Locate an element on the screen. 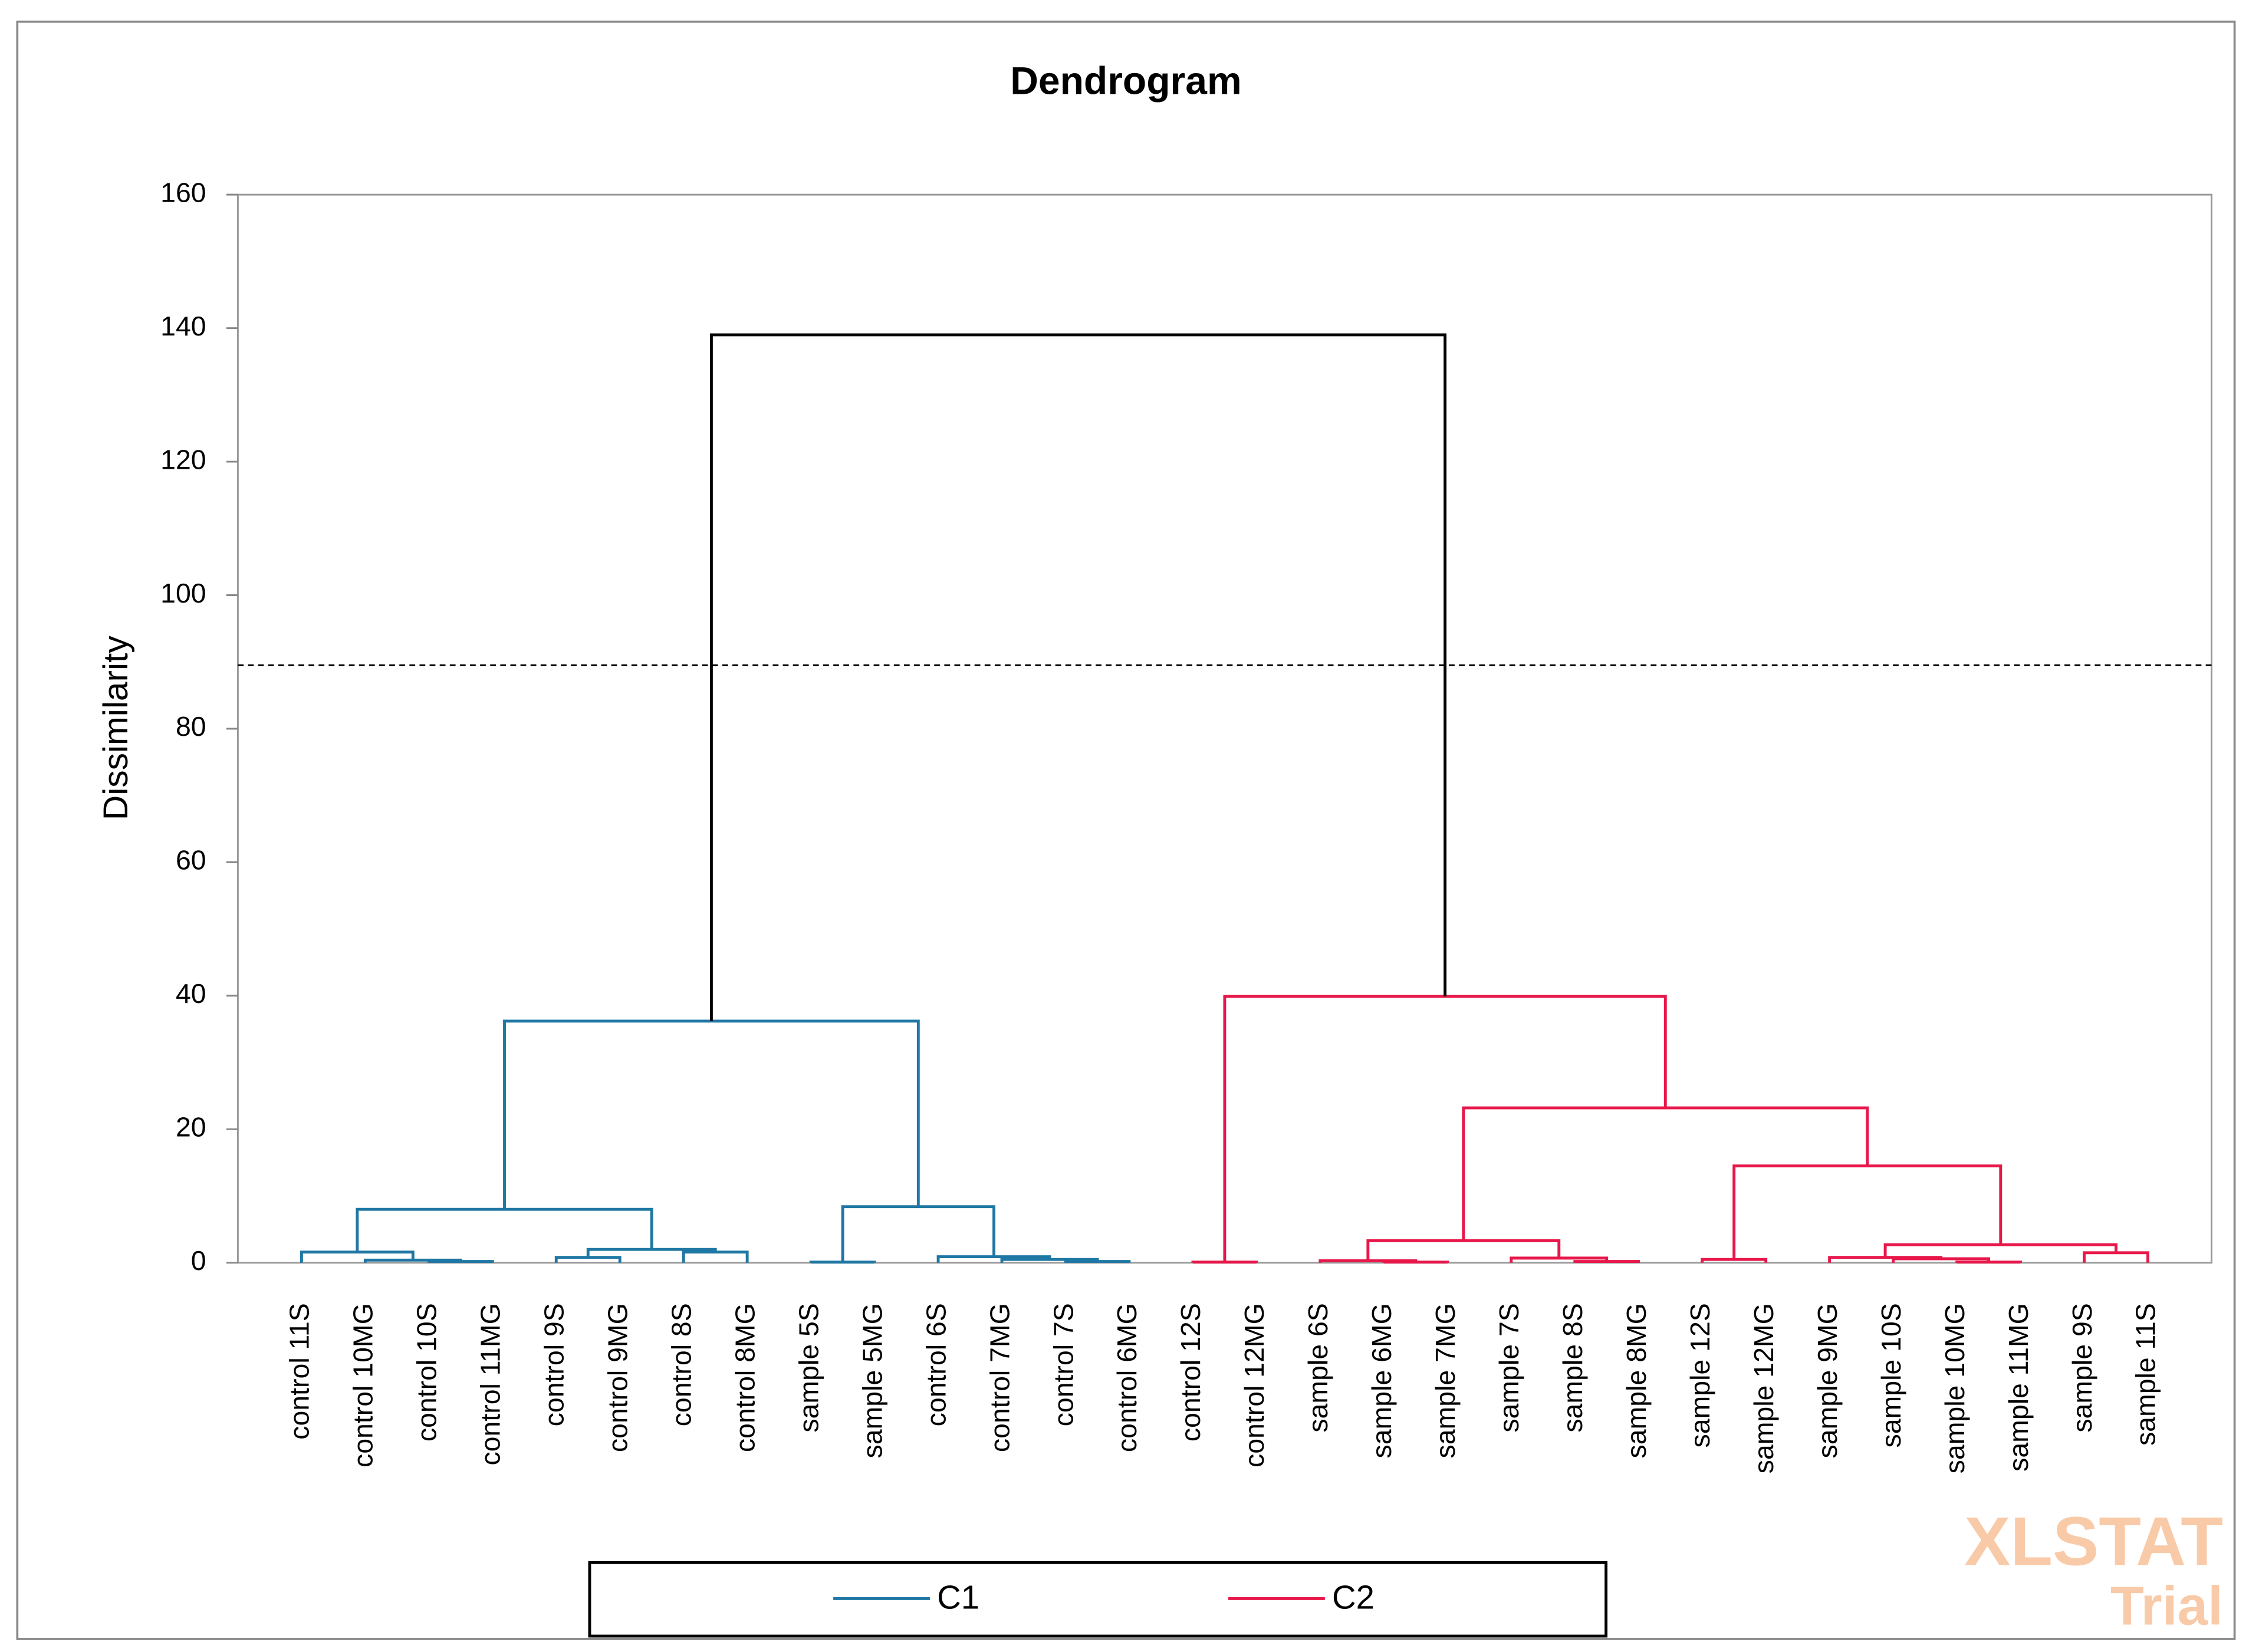 The width and height of the screenshot is (2249, 1652). y-axis-label: Dissimilarity is located at coordinates (116, 728).